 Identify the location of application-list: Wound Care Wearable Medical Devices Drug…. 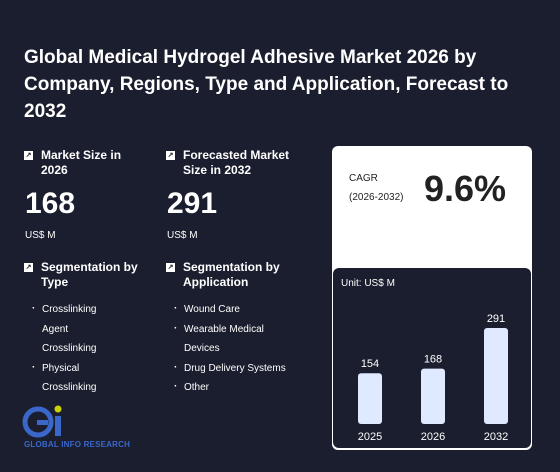
(246, 348).